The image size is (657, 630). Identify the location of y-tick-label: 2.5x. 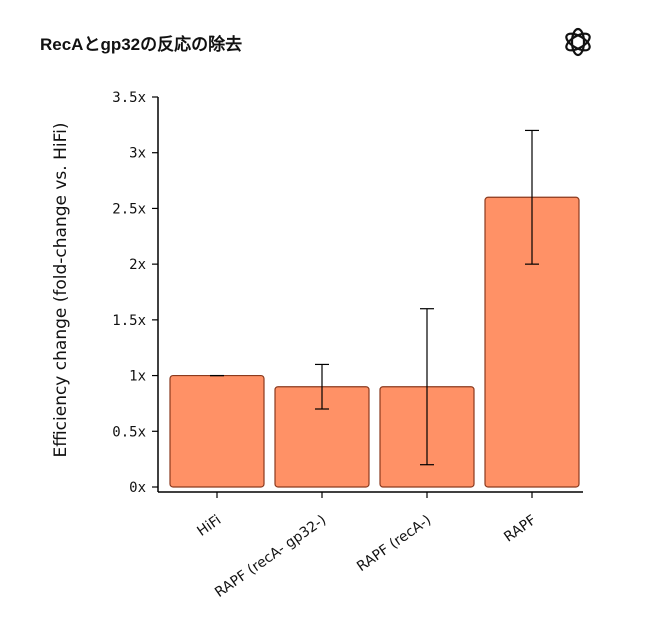
(129, 209).